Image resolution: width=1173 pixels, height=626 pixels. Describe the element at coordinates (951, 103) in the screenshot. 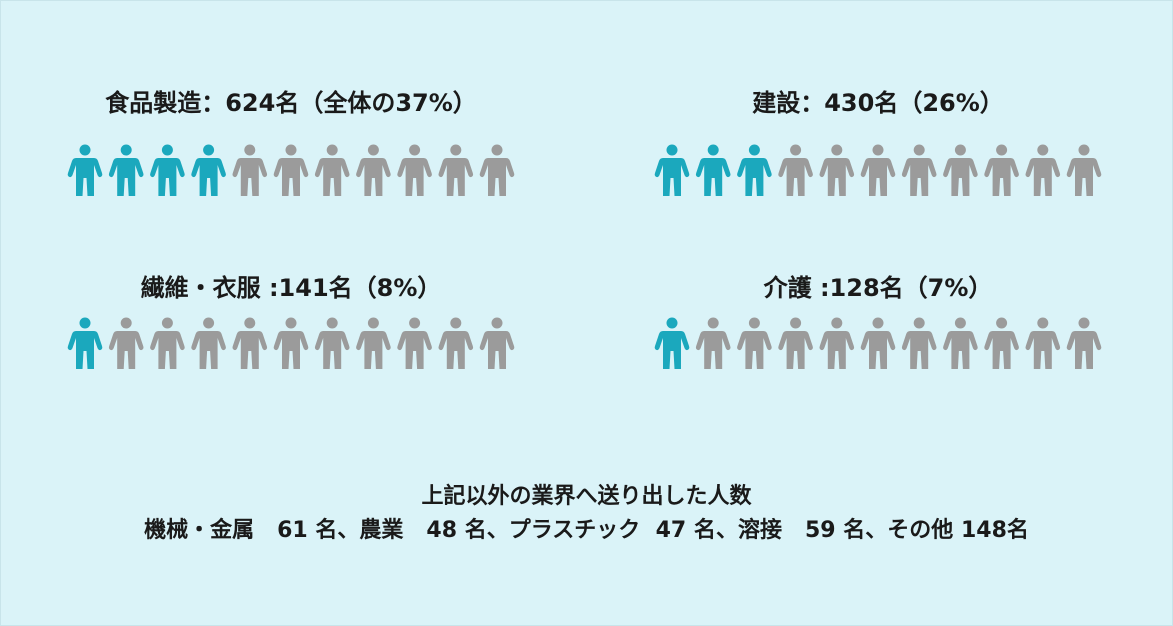

I see `percentage-text: （26%）` at that location.